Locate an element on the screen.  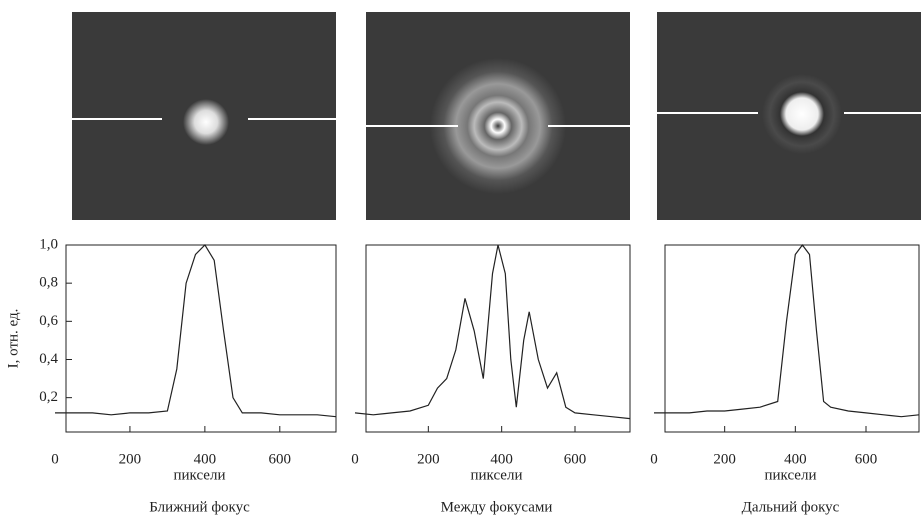
panel-caption: Дальний фокус is located at coordinates (791, 507).